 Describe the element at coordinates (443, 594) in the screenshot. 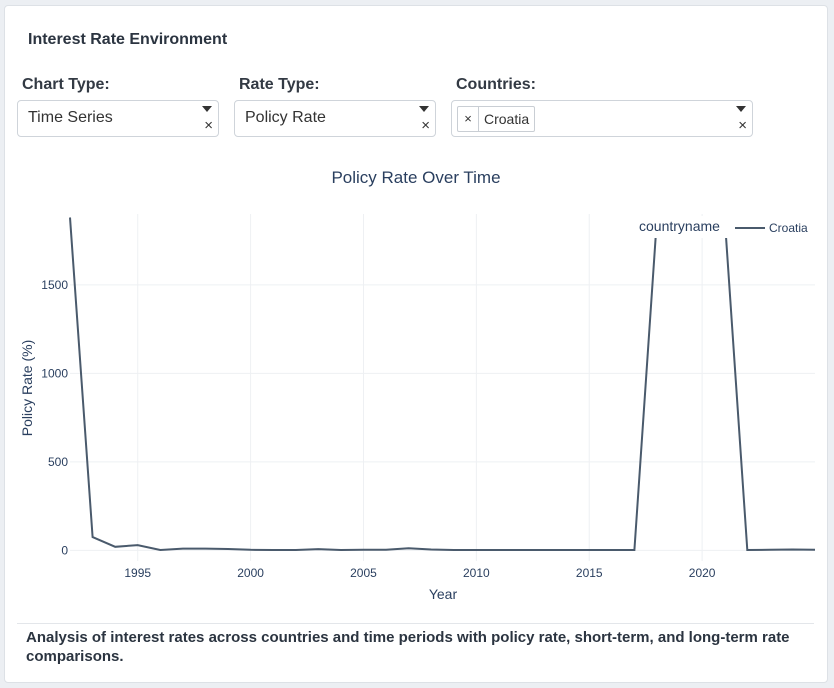

I see `x-axis-title: Year` at that location.